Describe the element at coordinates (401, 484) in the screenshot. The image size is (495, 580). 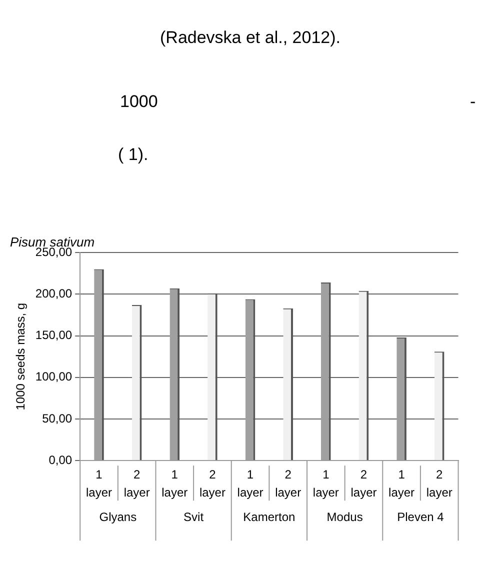
I see `series-label: 1 layer` at that location.